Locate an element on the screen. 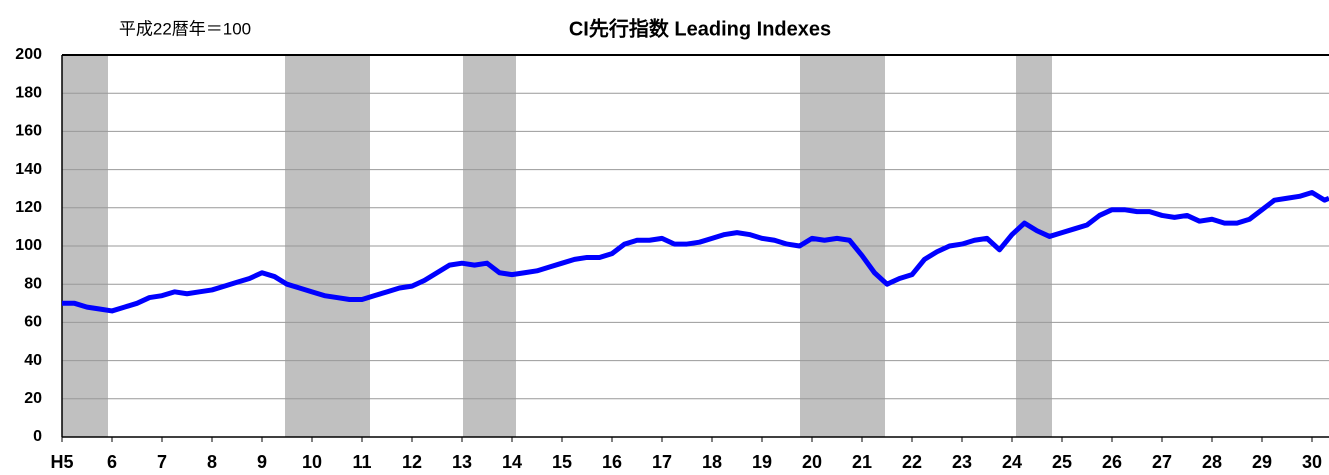 Image resolution: width=1329 pixels, height=475 pixels. chart-subtitle: 平成22暦年＝100 is located at coordinates (185, 28).